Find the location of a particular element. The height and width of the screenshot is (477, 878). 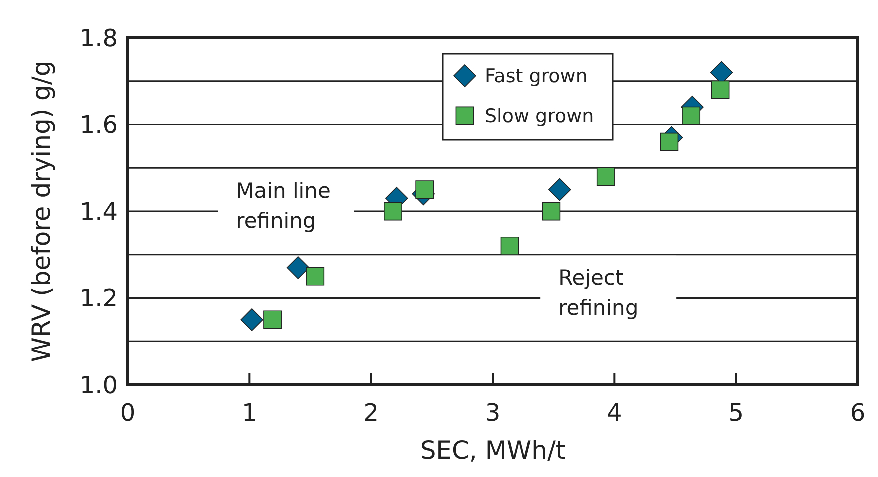

x-tick-label: 0 is located at coordinates (128, 413).